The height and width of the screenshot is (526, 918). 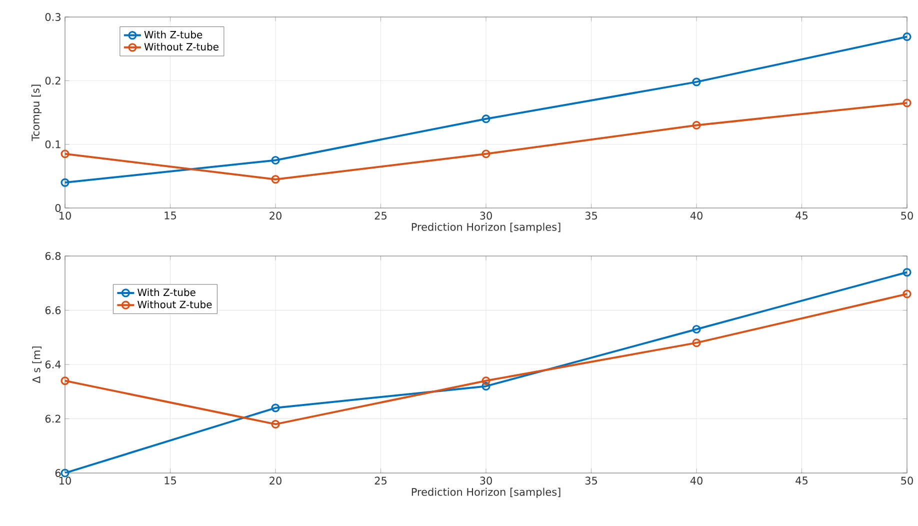 What do you see at coordinates (53, 364) in the screenshot?
I see `y-tick-label: 6.4` at bounding box center [53, 364].